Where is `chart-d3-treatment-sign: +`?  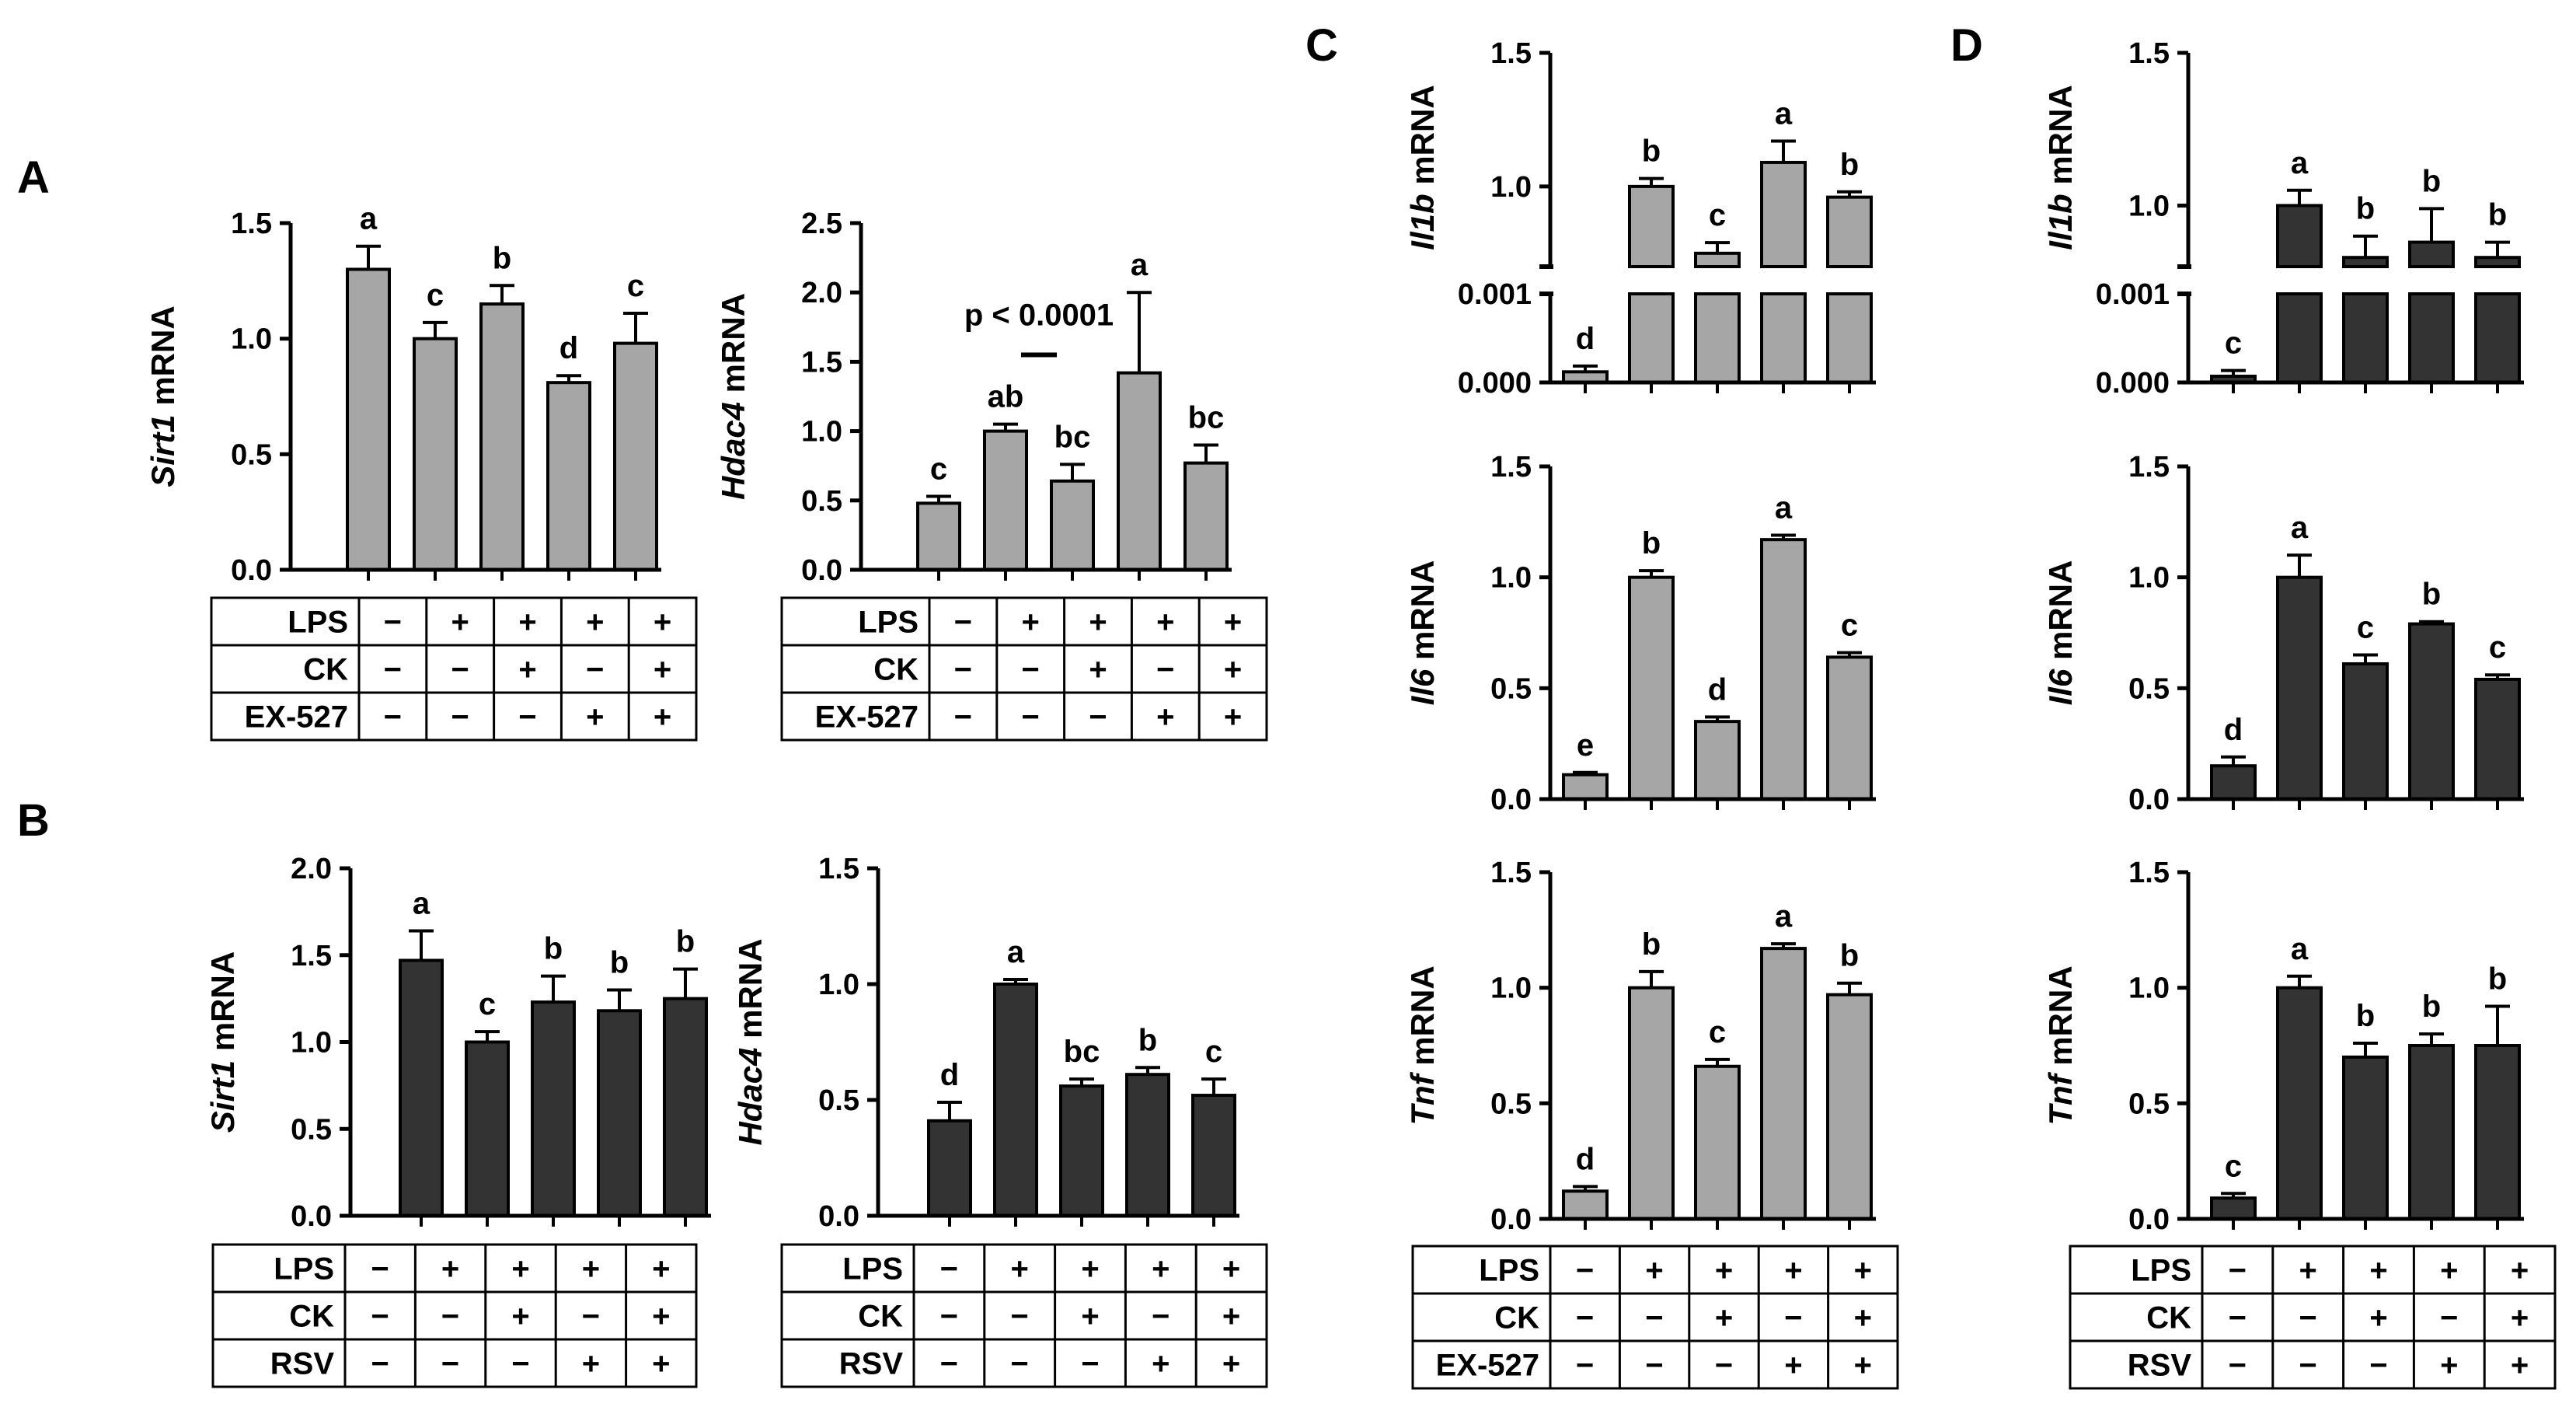
chart-d3-treatment-sign: + is located at coordinates (2520, 1271).